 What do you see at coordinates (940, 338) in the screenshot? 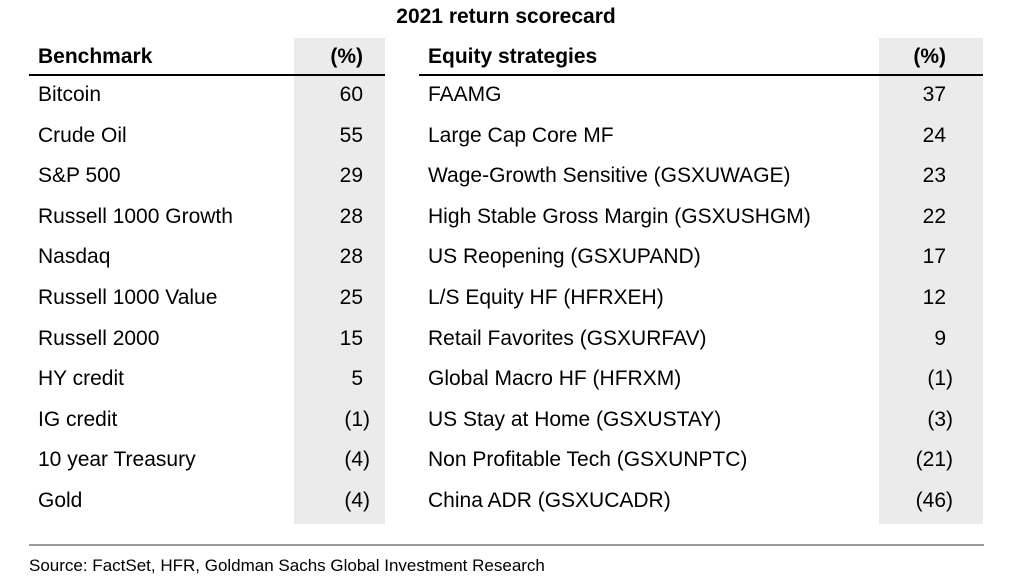
I see `row-value: 9` at bounding box center [940, 338].